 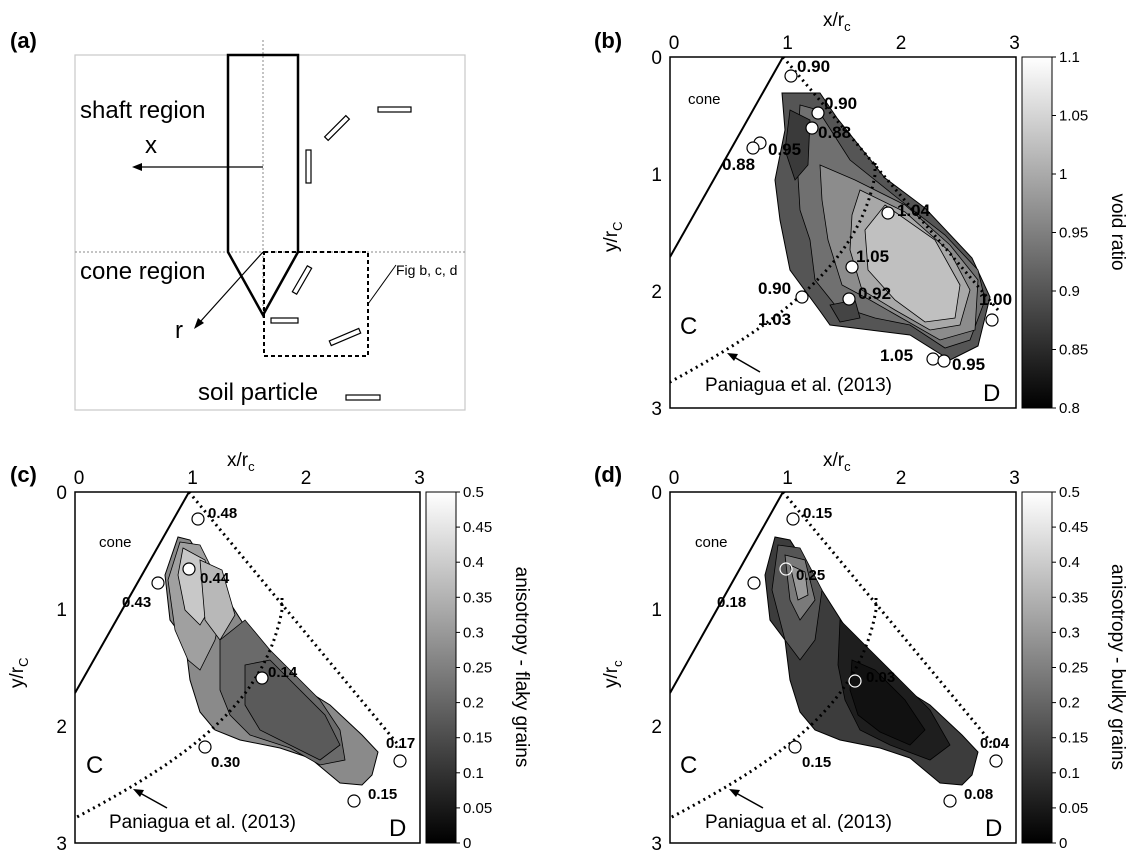 I want to click on value-label: 1.05, so click(x=896, y=355).